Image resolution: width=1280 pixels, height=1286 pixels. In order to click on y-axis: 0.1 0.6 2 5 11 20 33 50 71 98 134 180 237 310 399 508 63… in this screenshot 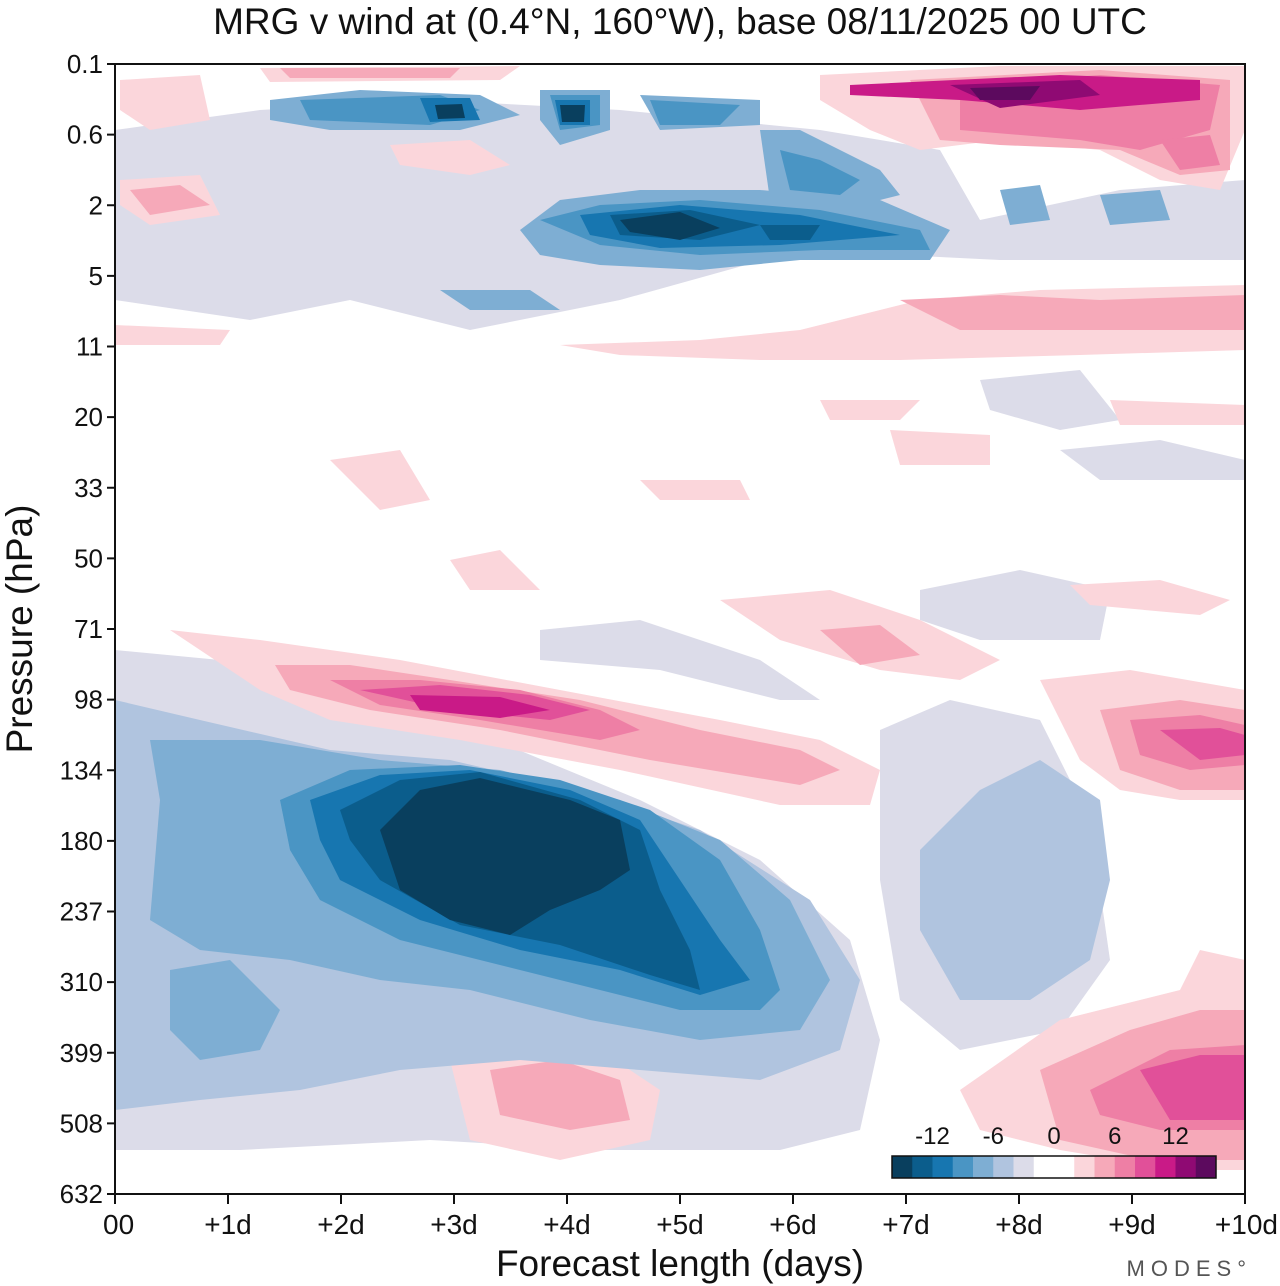, I will do `click(87, 629)`.